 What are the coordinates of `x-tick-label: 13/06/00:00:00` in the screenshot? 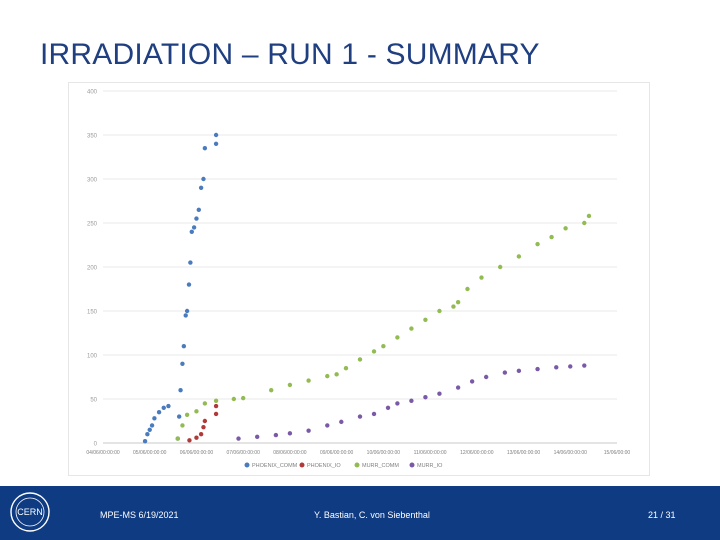 It's located at (524, 453).